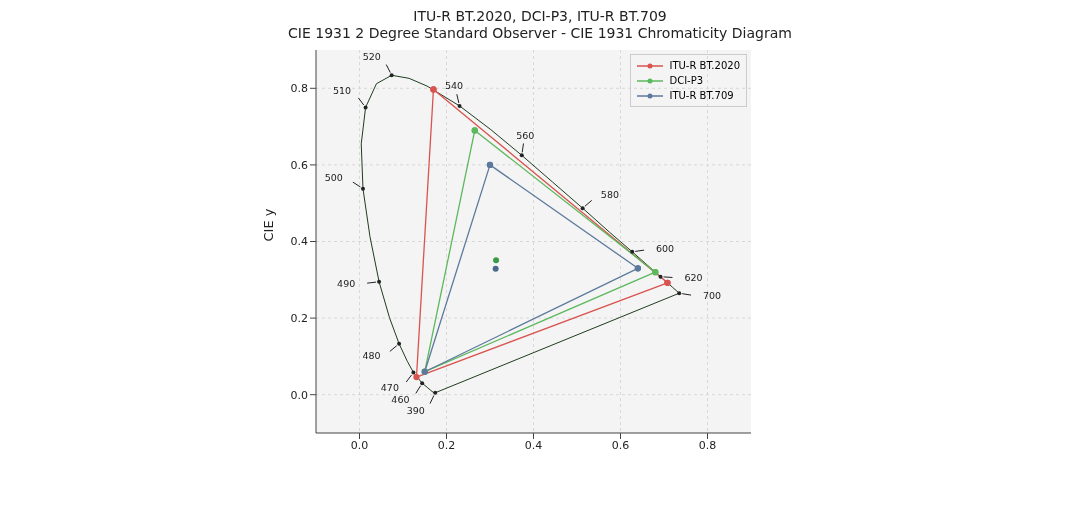 This screenshot has height=520, width=1080. I want to click on y-tick-label: 0.8, so click(299, 89).